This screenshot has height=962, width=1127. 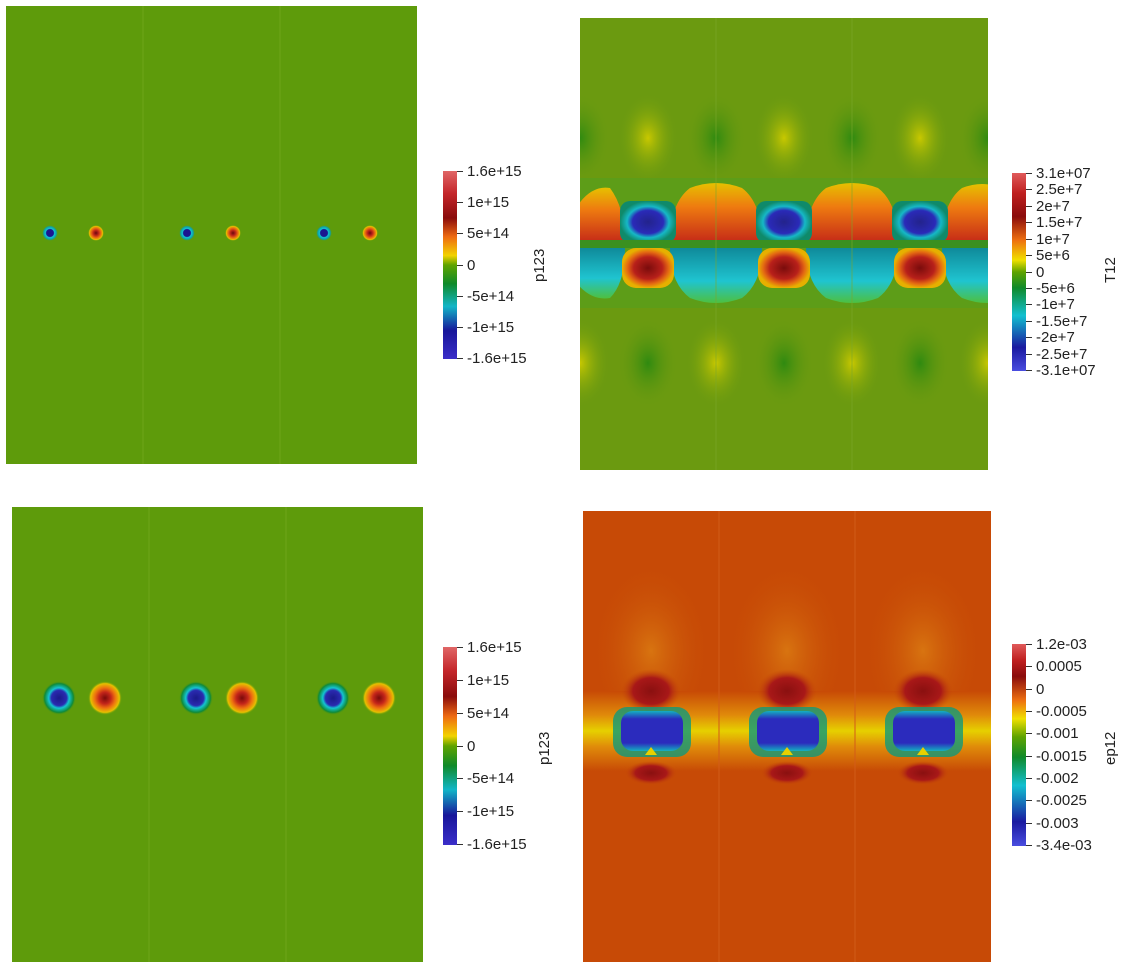 What do you see at coordinates (1053, 206) in the screenshot?
I see `colorbar-tick-label: 2e+7` at bounding box center [1053, 206].